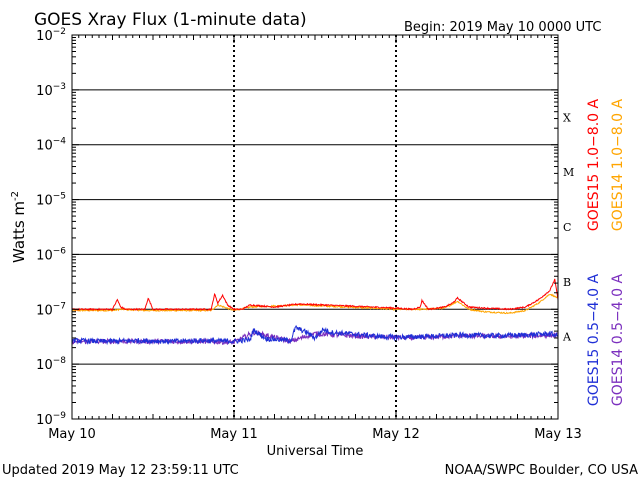  I want to click on y-tick-label: 10⁻⁸, so click(51, 364).